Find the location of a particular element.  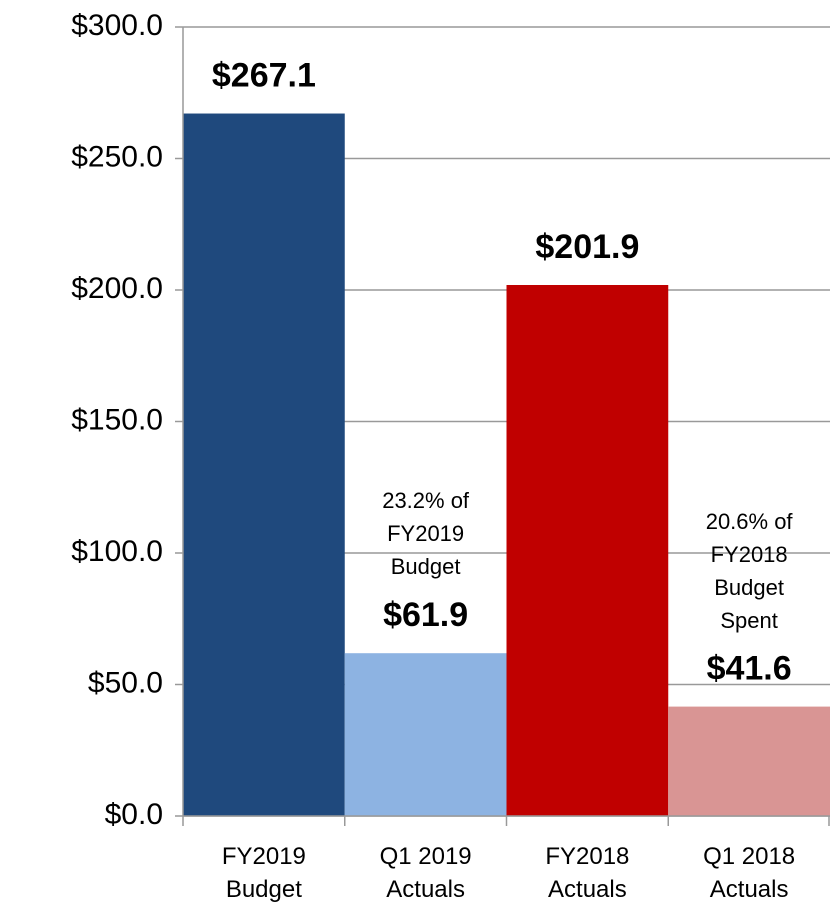

y-tick-label: $300.0 is located at coordinates (117, 25).